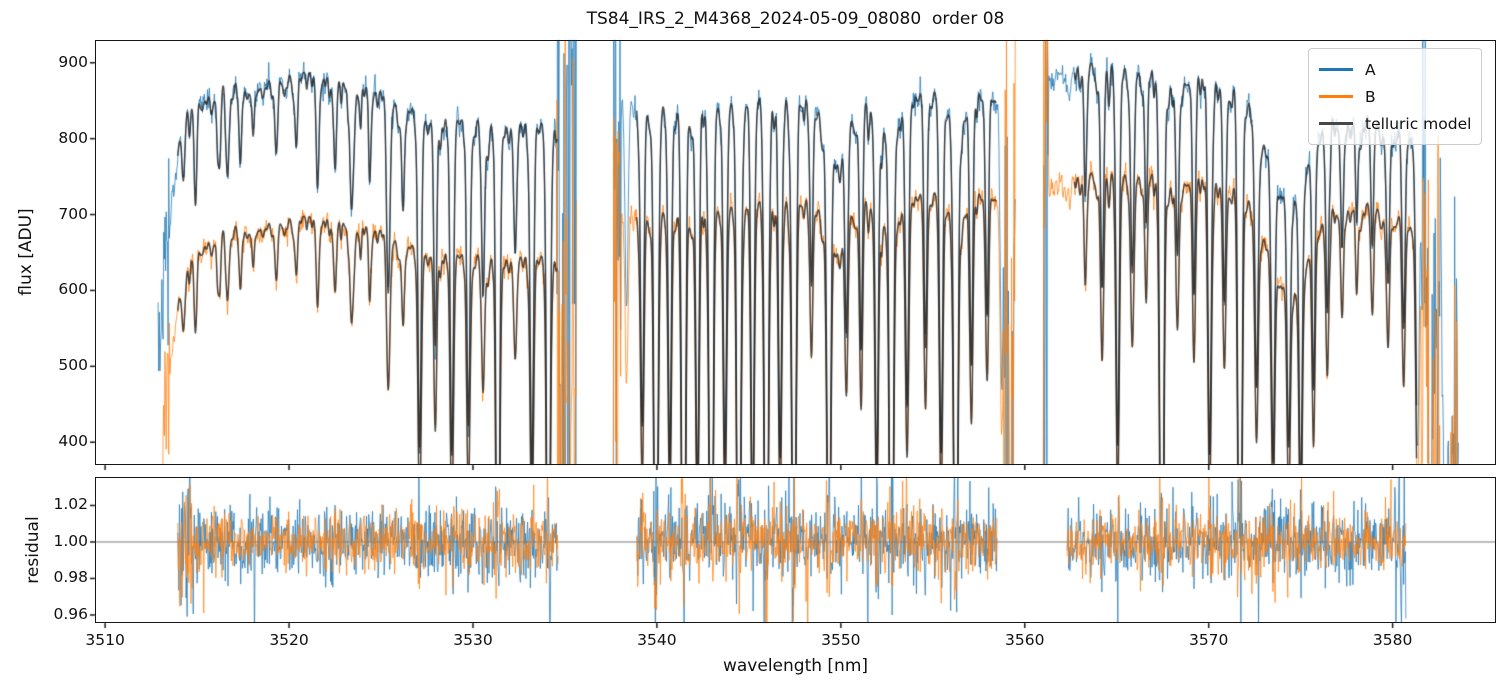 The width and height of the screenshot is (1504, 696). Describe the element at coordinates (1336, 96) in the screenshot. I see `series-b-line-icon` at that location.